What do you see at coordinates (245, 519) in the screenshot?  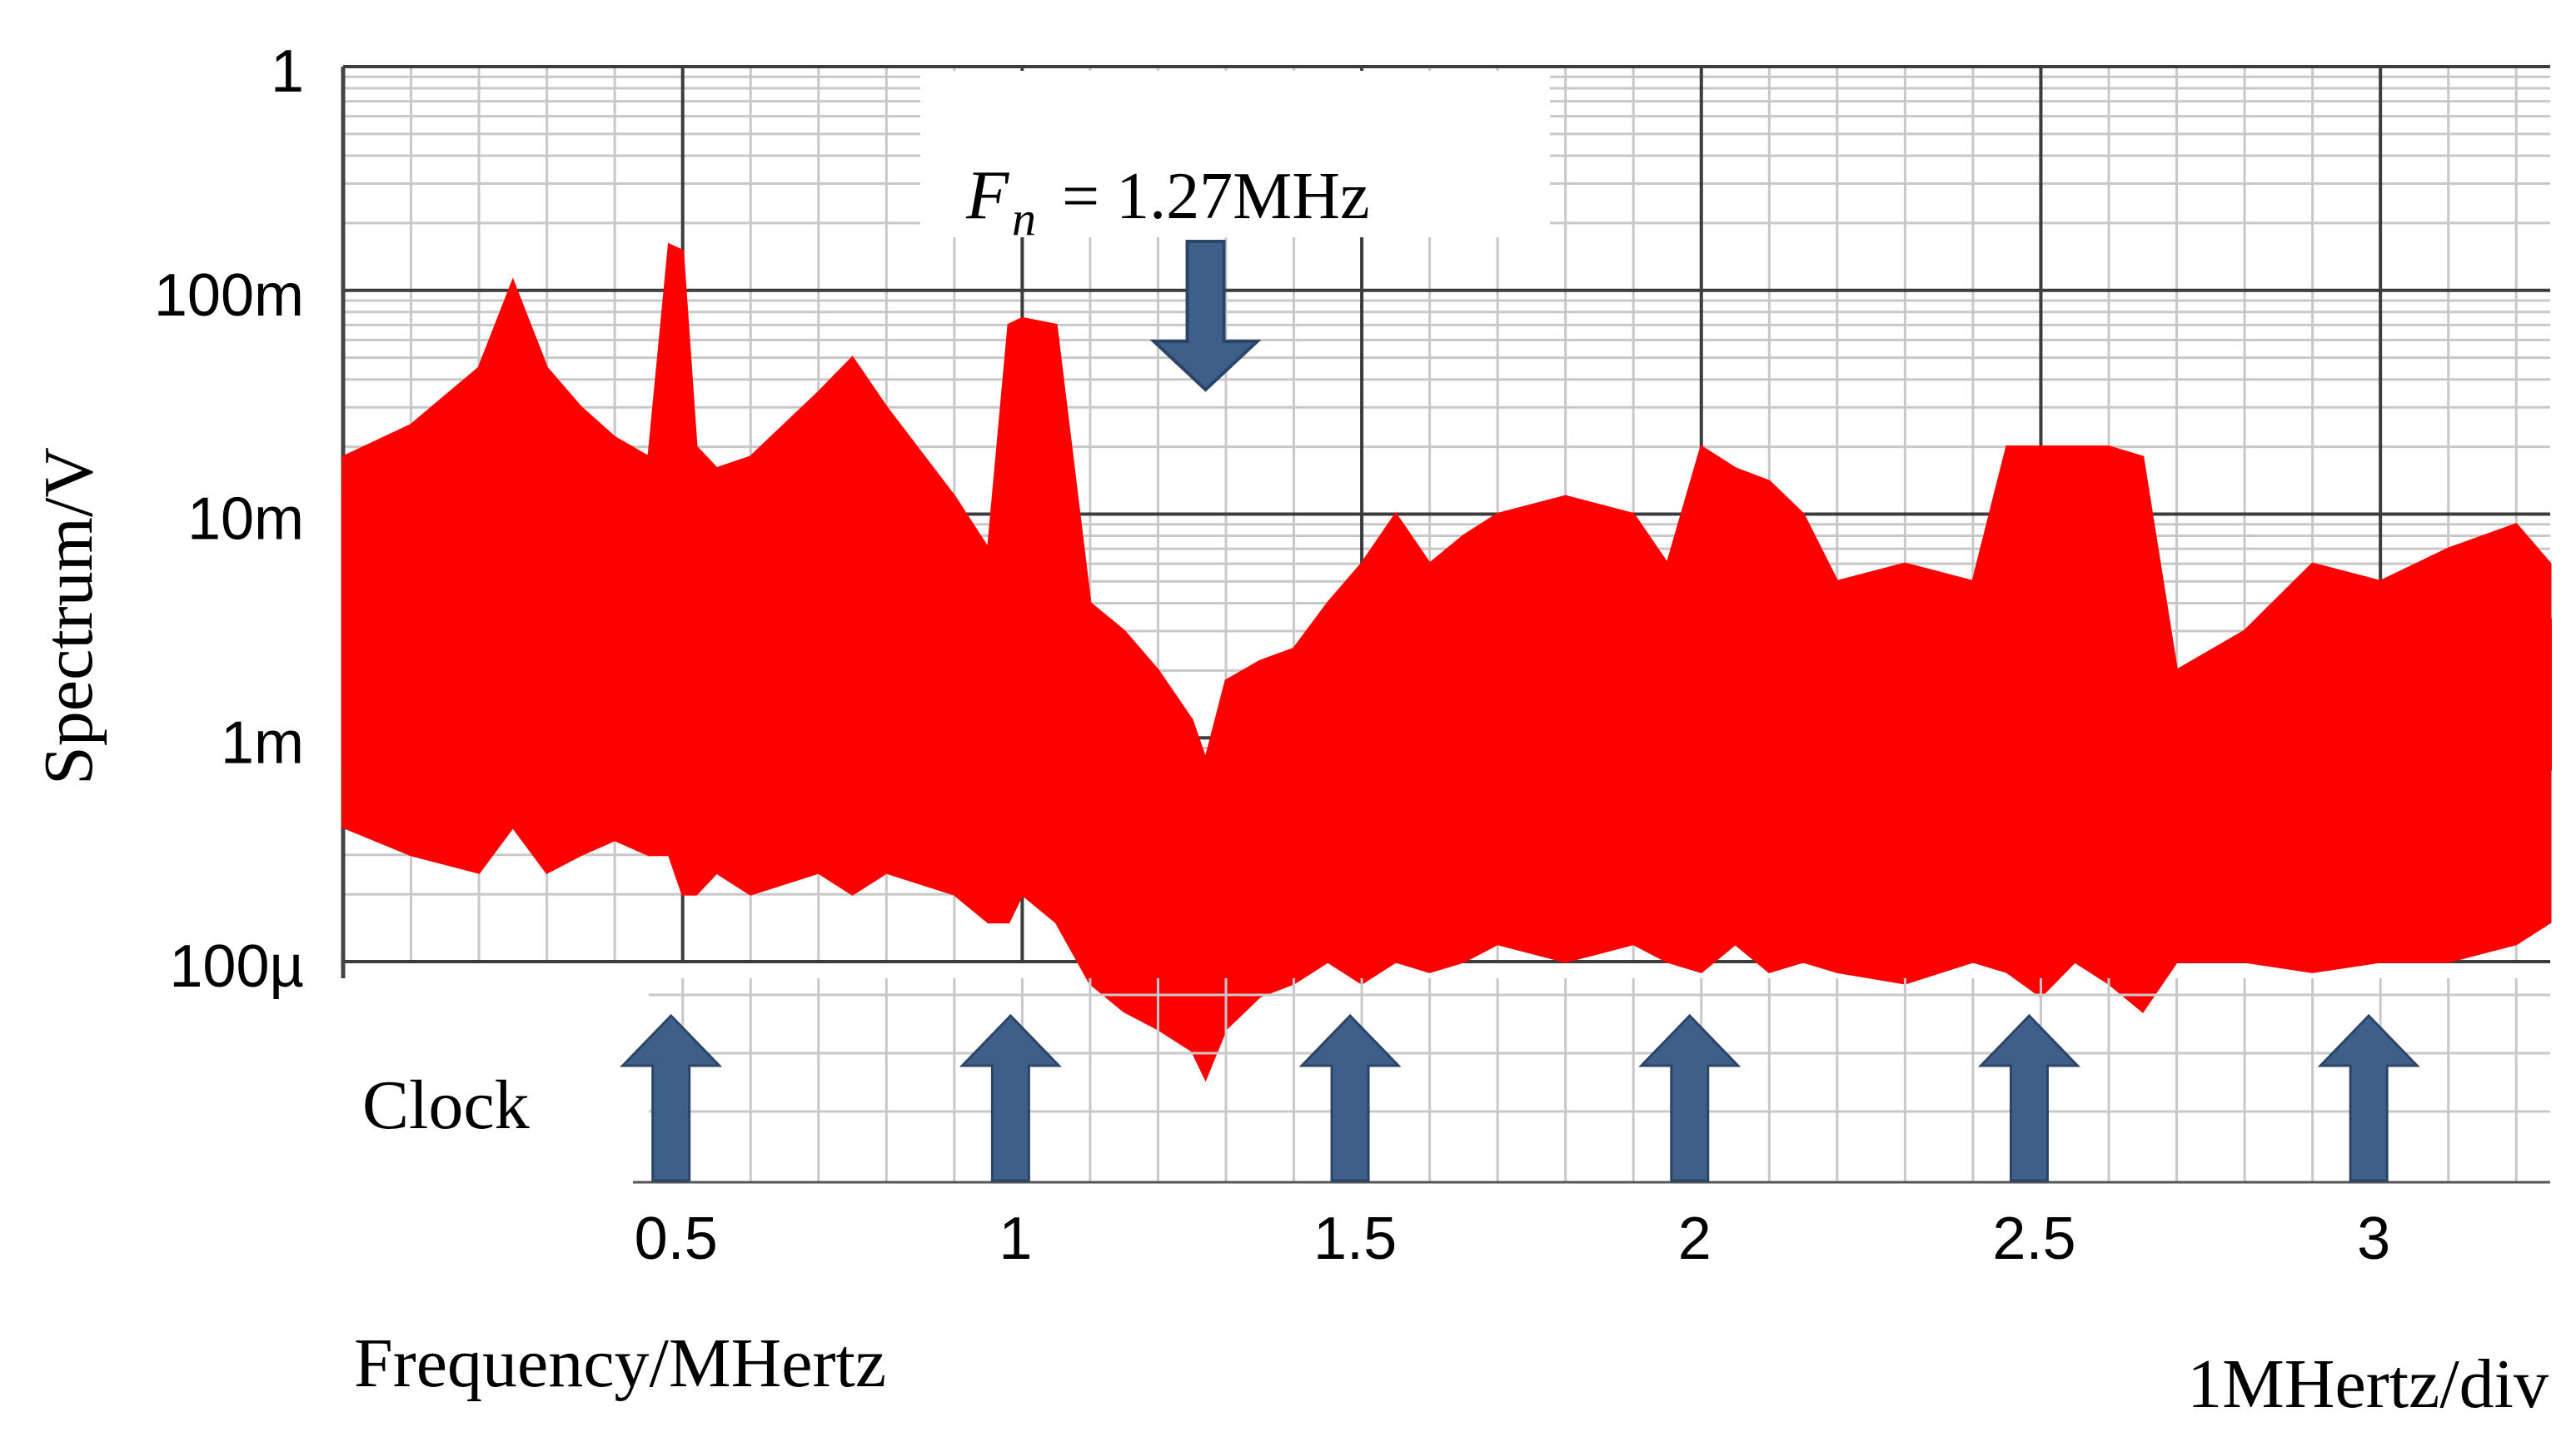 I see `y-tick-label: 10m` at bounding box center [245, 519].